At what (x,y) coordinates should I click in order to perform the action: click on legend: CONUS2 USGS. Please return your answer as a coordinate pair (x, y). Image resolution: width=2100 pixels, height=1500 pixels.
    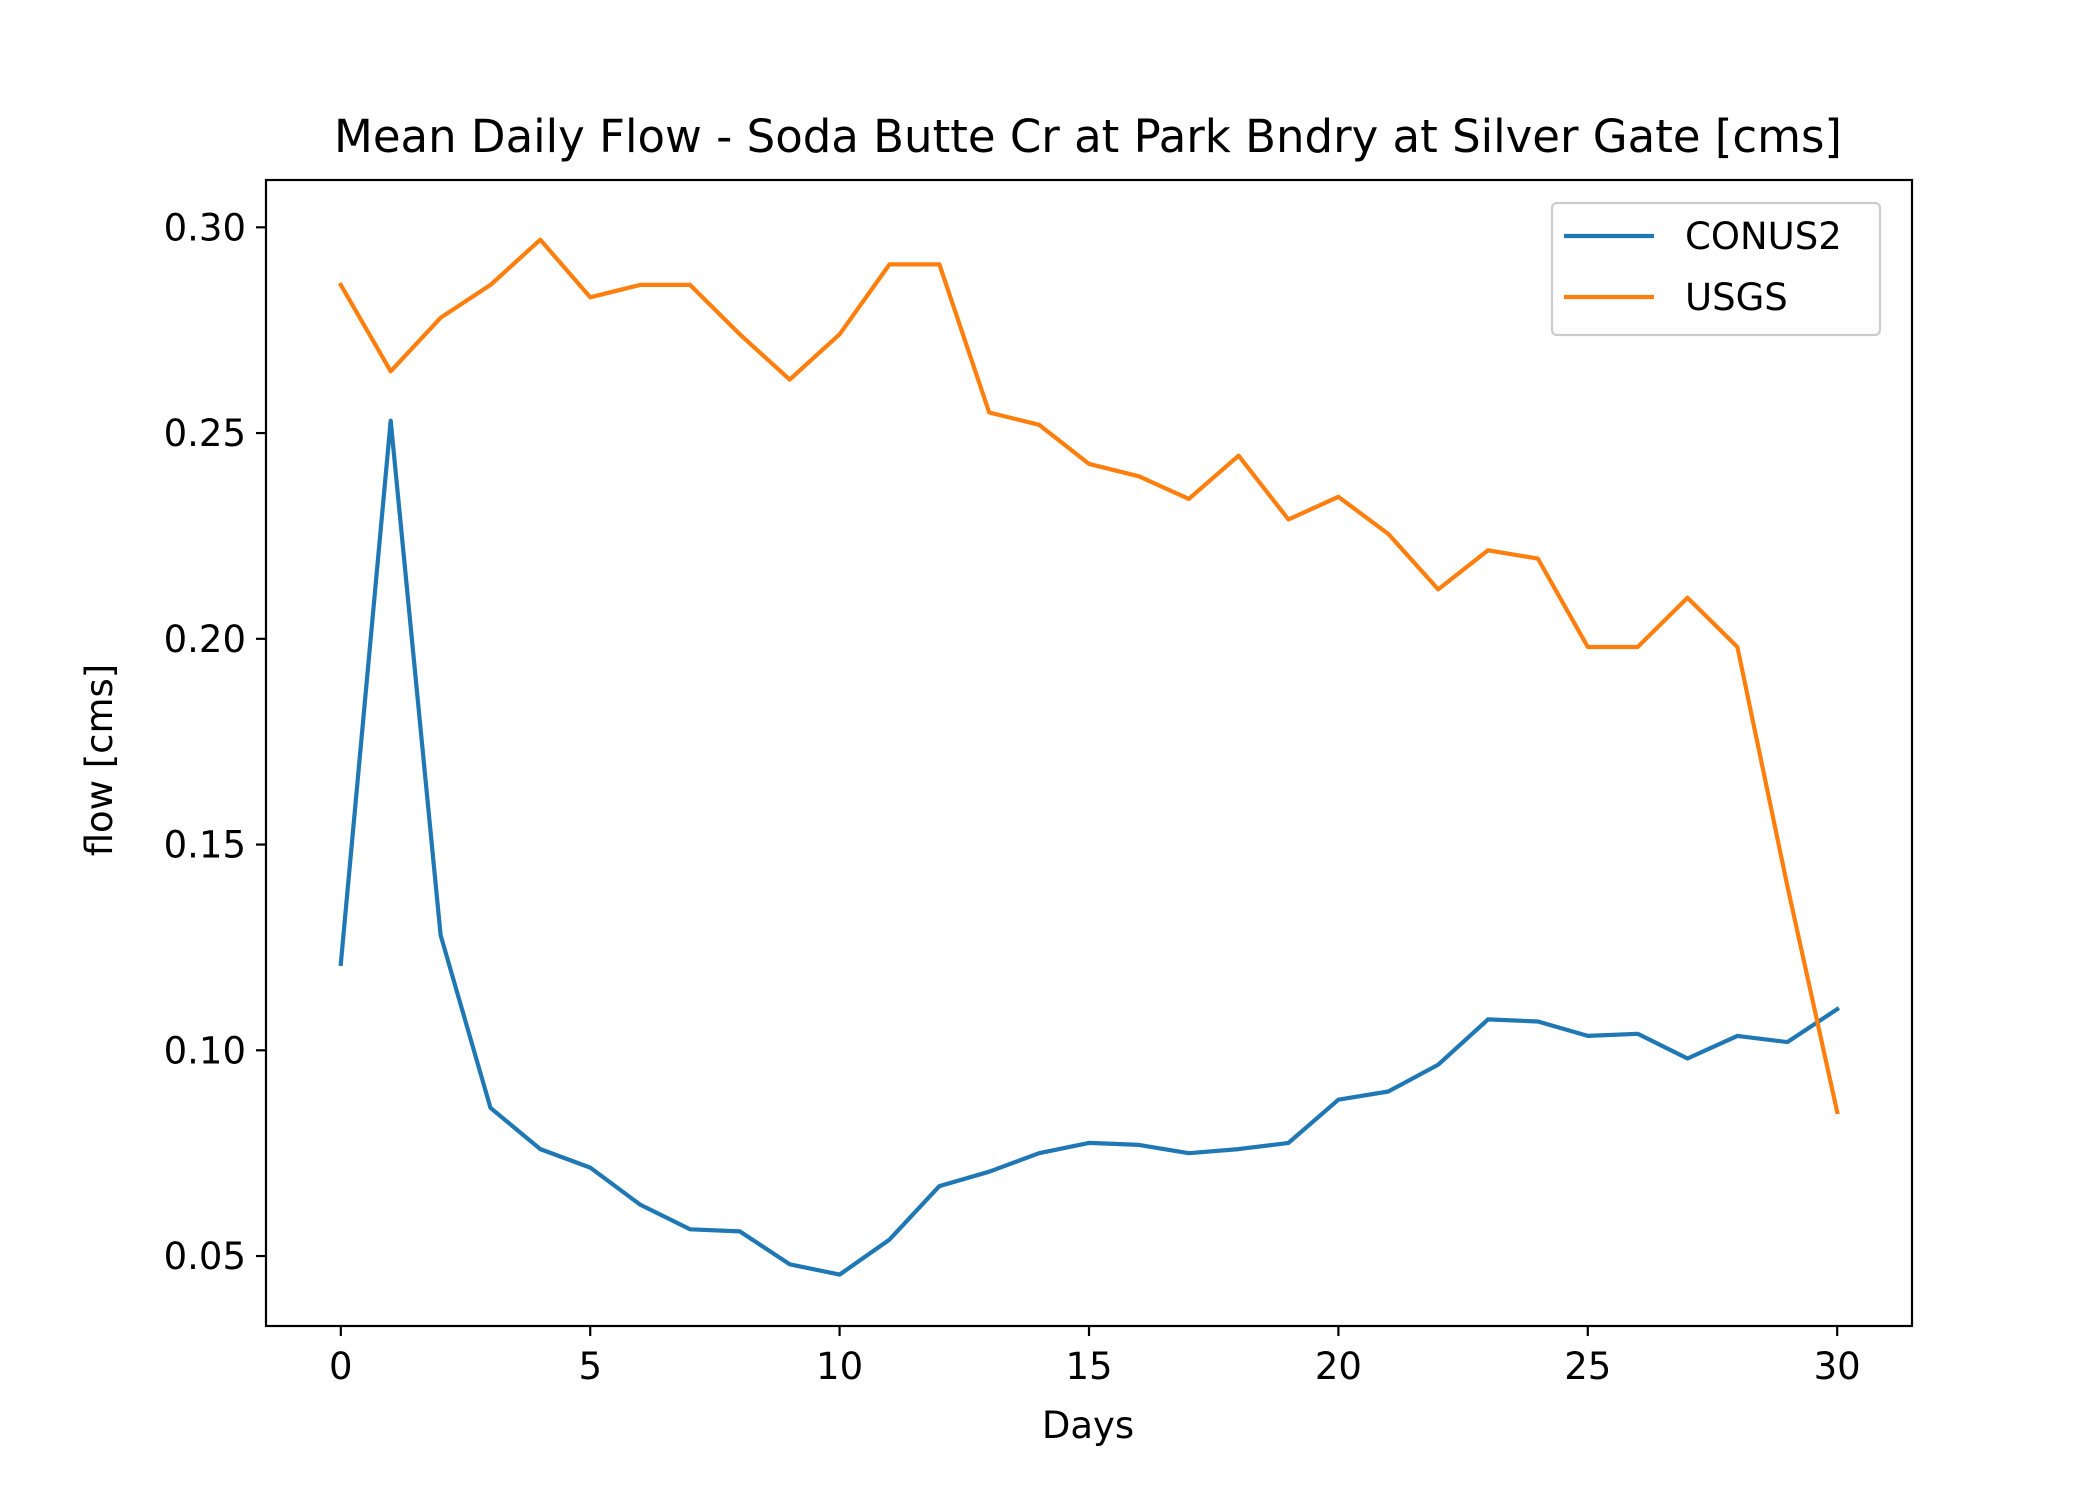
    Looking at the image, I should click on (1716, 269).